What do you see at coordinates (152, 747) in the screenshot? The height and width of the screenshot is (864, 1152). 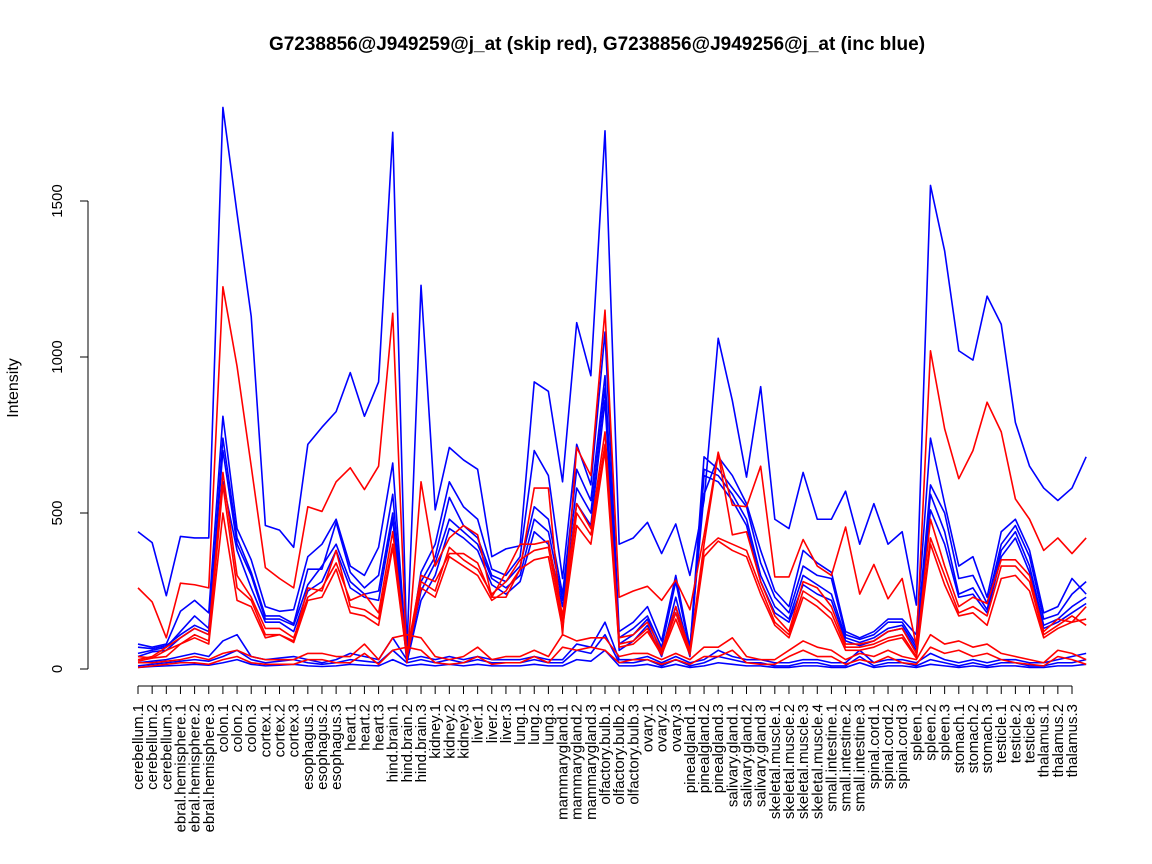 I see `x-tick-label: cerebellum.2` at bounding box center [152, 747].